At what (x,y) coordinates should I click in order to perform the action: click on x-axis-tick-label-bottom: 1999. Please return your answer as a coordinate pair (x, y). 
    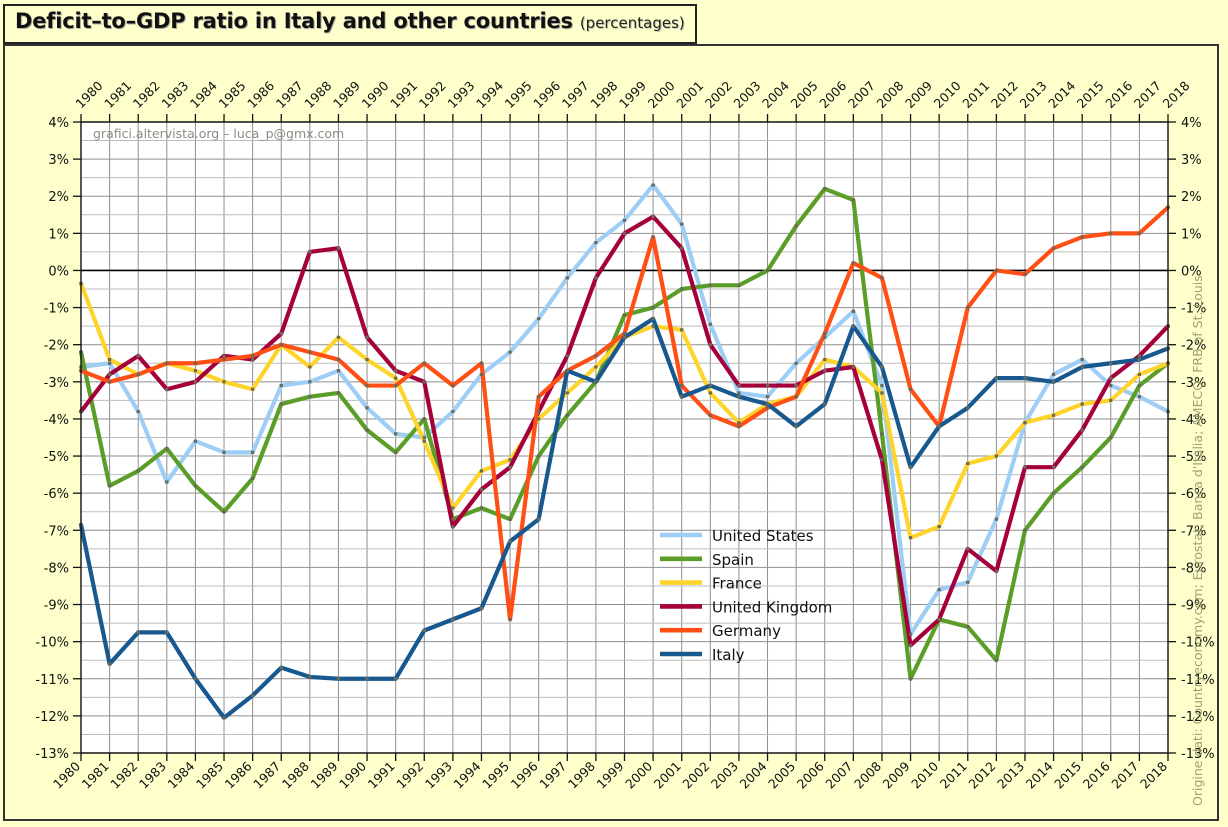
    Looking at the image, I should click on (610, 774).